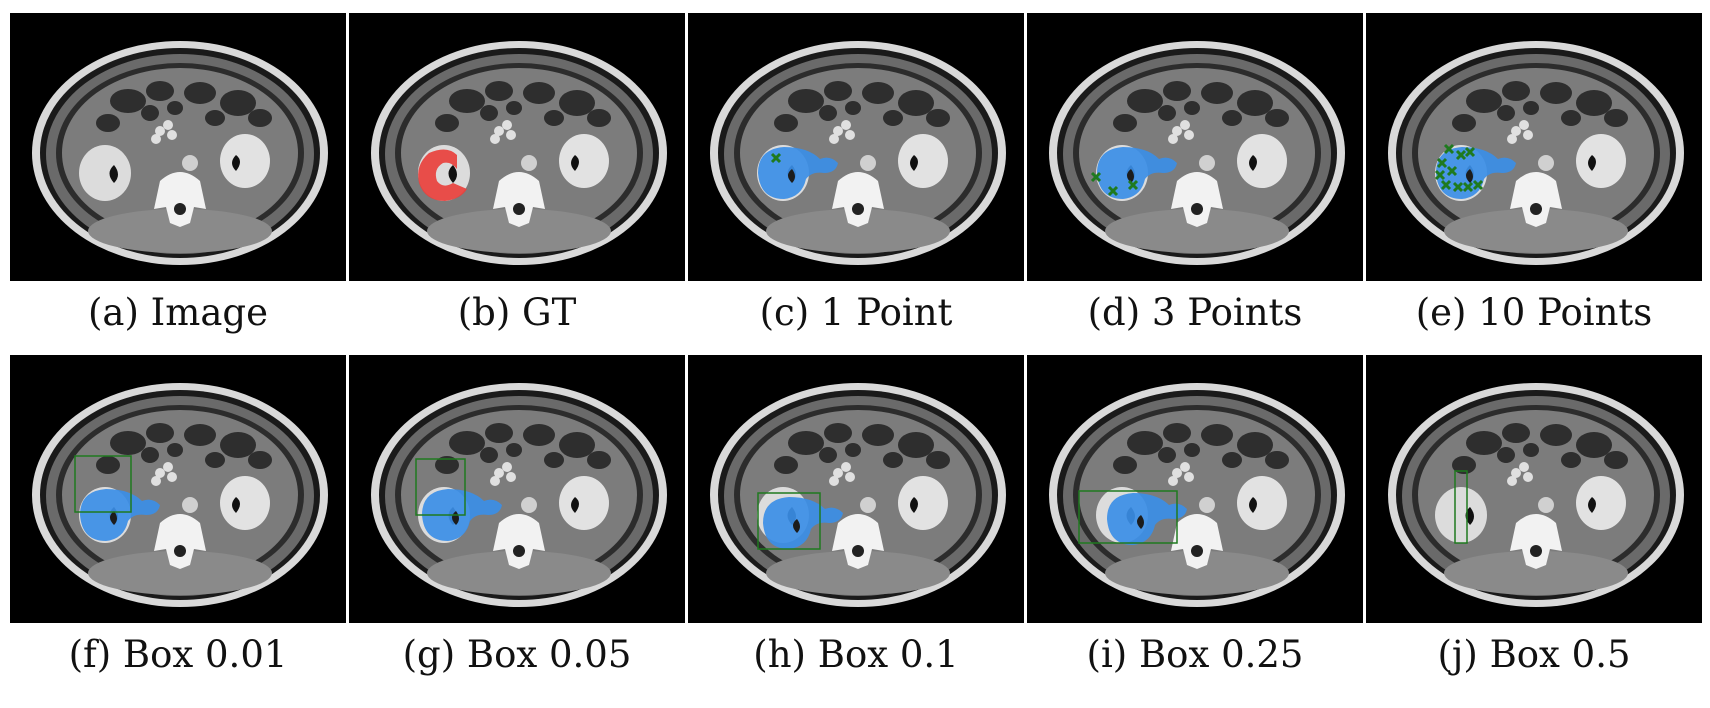  I want to click on caption: (i) Box 0.25, so click(1195, 654).